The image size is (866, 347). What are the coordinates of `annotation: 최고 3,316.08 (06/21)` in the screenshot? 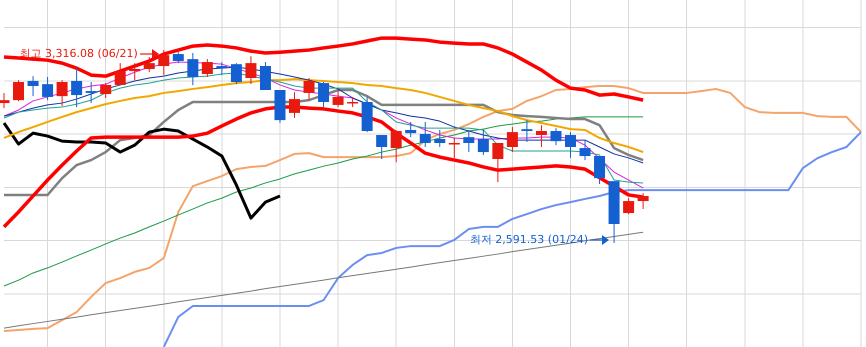 It's located at (79, 53).